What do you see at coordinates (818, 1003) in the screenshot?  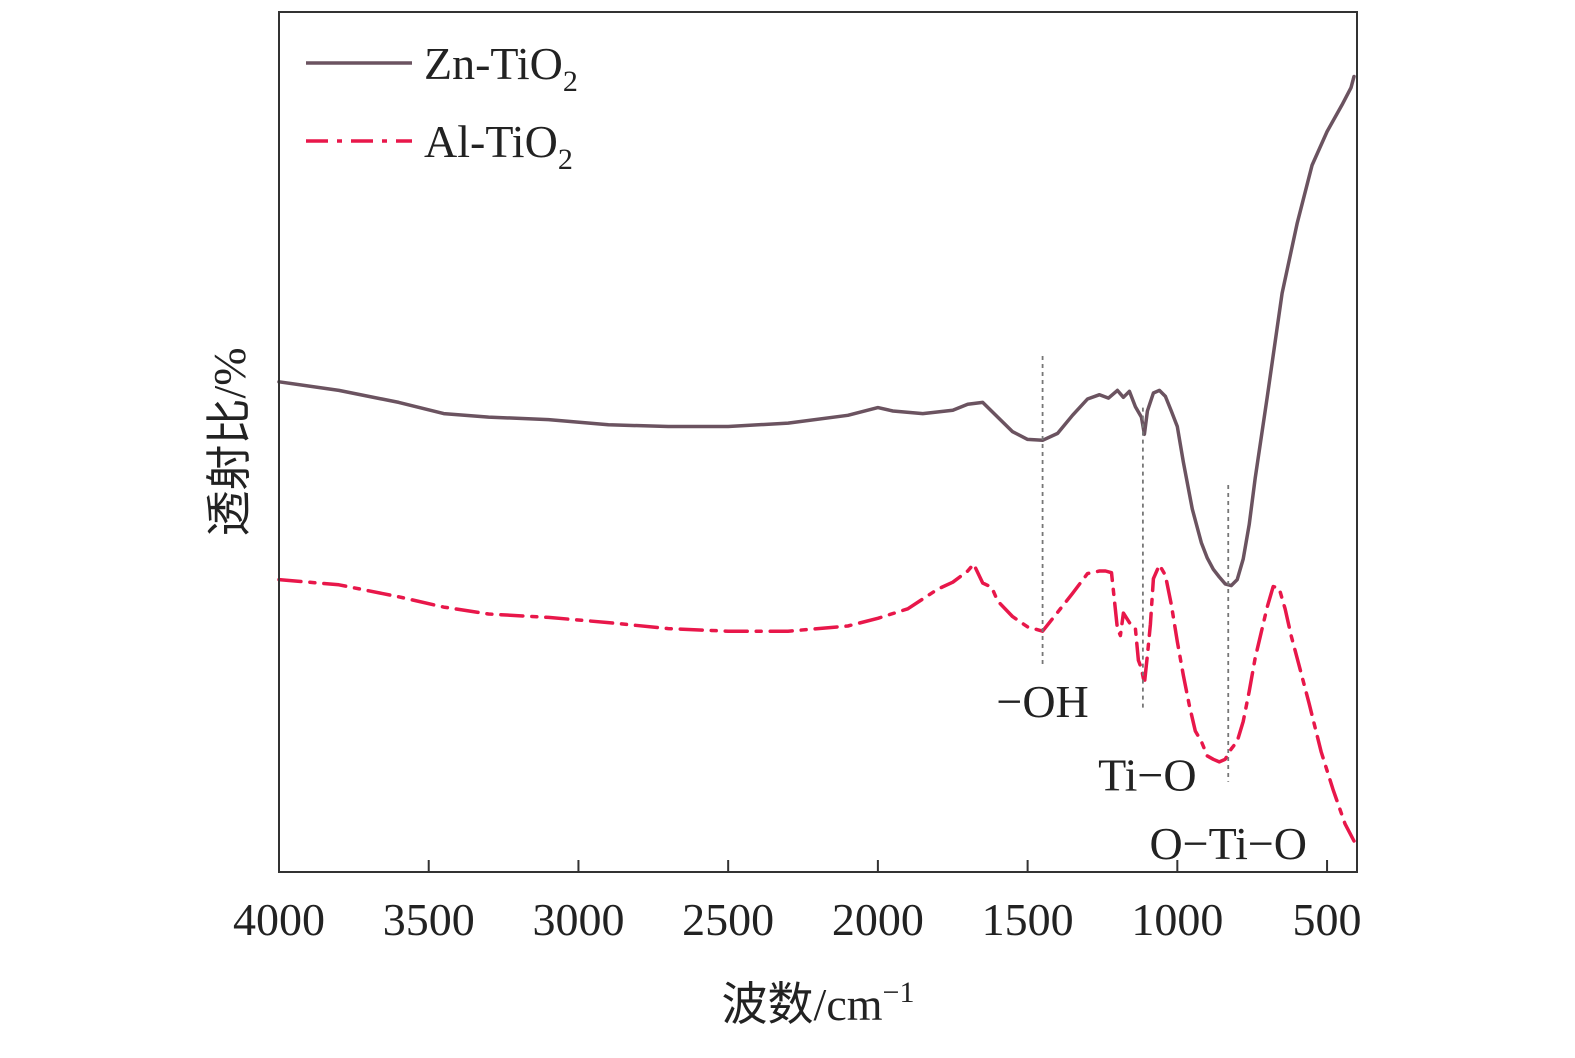 I see `x-axis-title: 波数/cm−1` at bounding box center [818, 1003].